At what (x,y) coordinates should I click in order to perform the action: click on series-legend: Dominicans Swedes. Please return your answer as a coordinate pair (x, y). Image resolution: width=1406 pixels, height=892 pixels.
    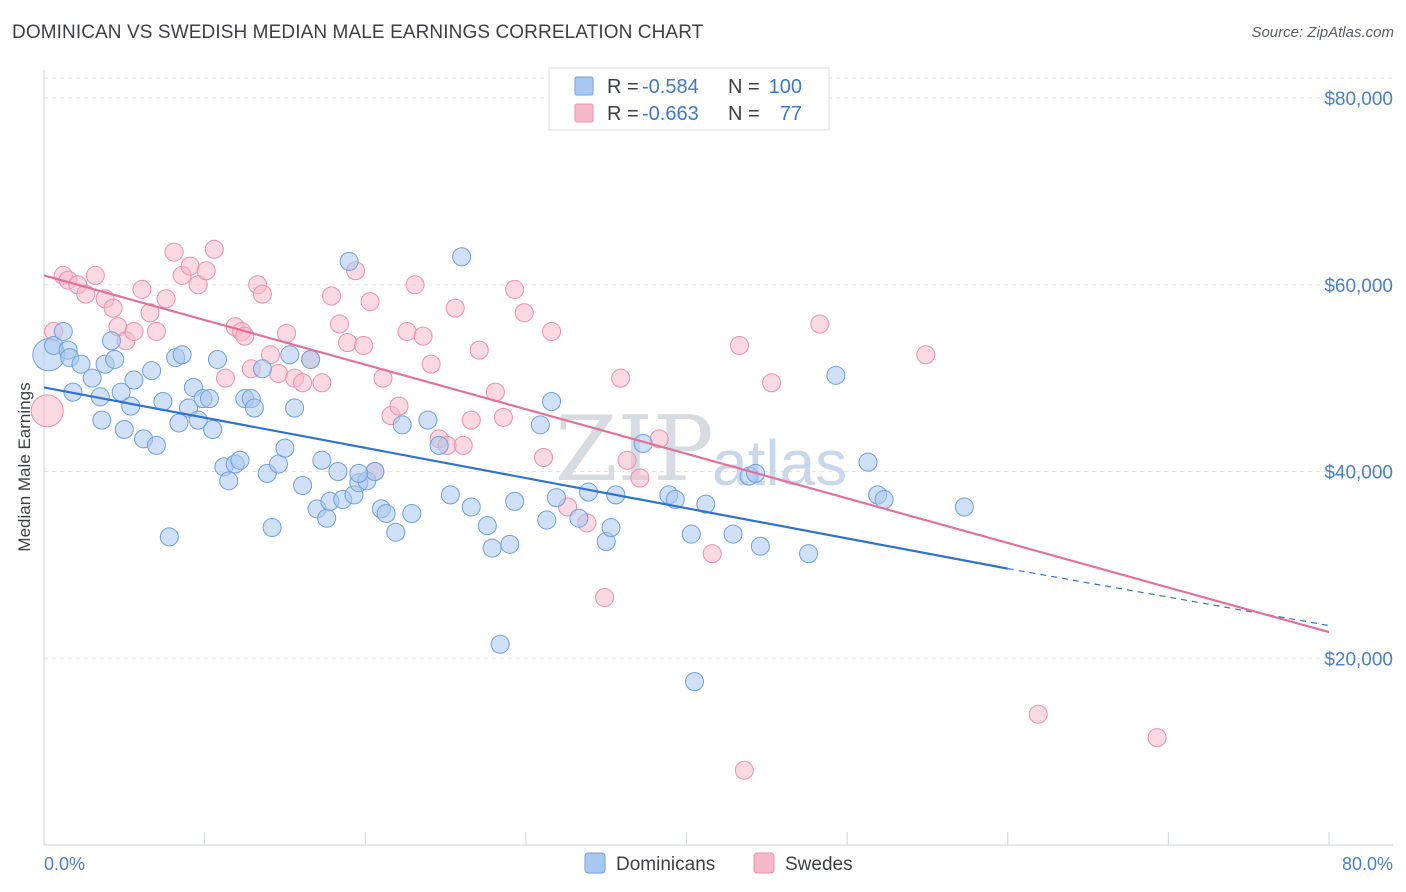
    Looking at the image, I should click on (718, 863).